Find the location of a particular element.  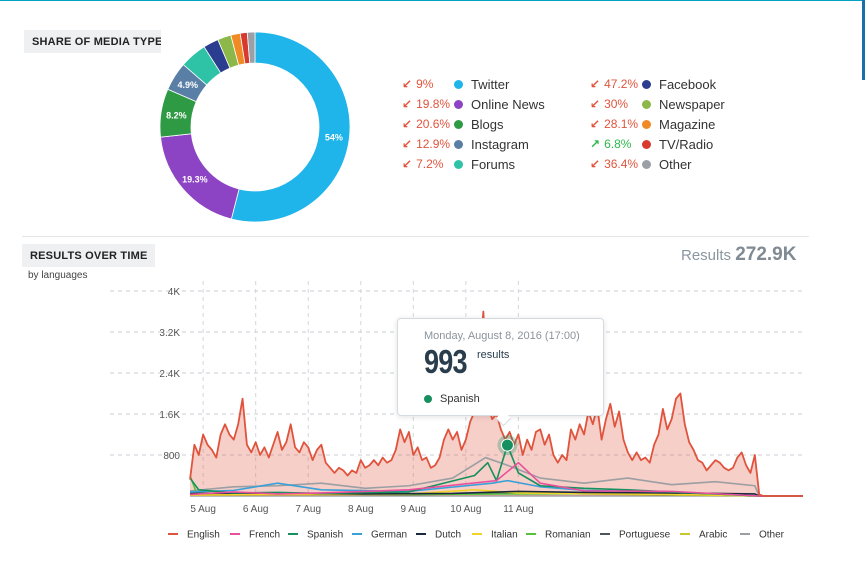

legend-label: Instagram is located at coordinates (500, 144).